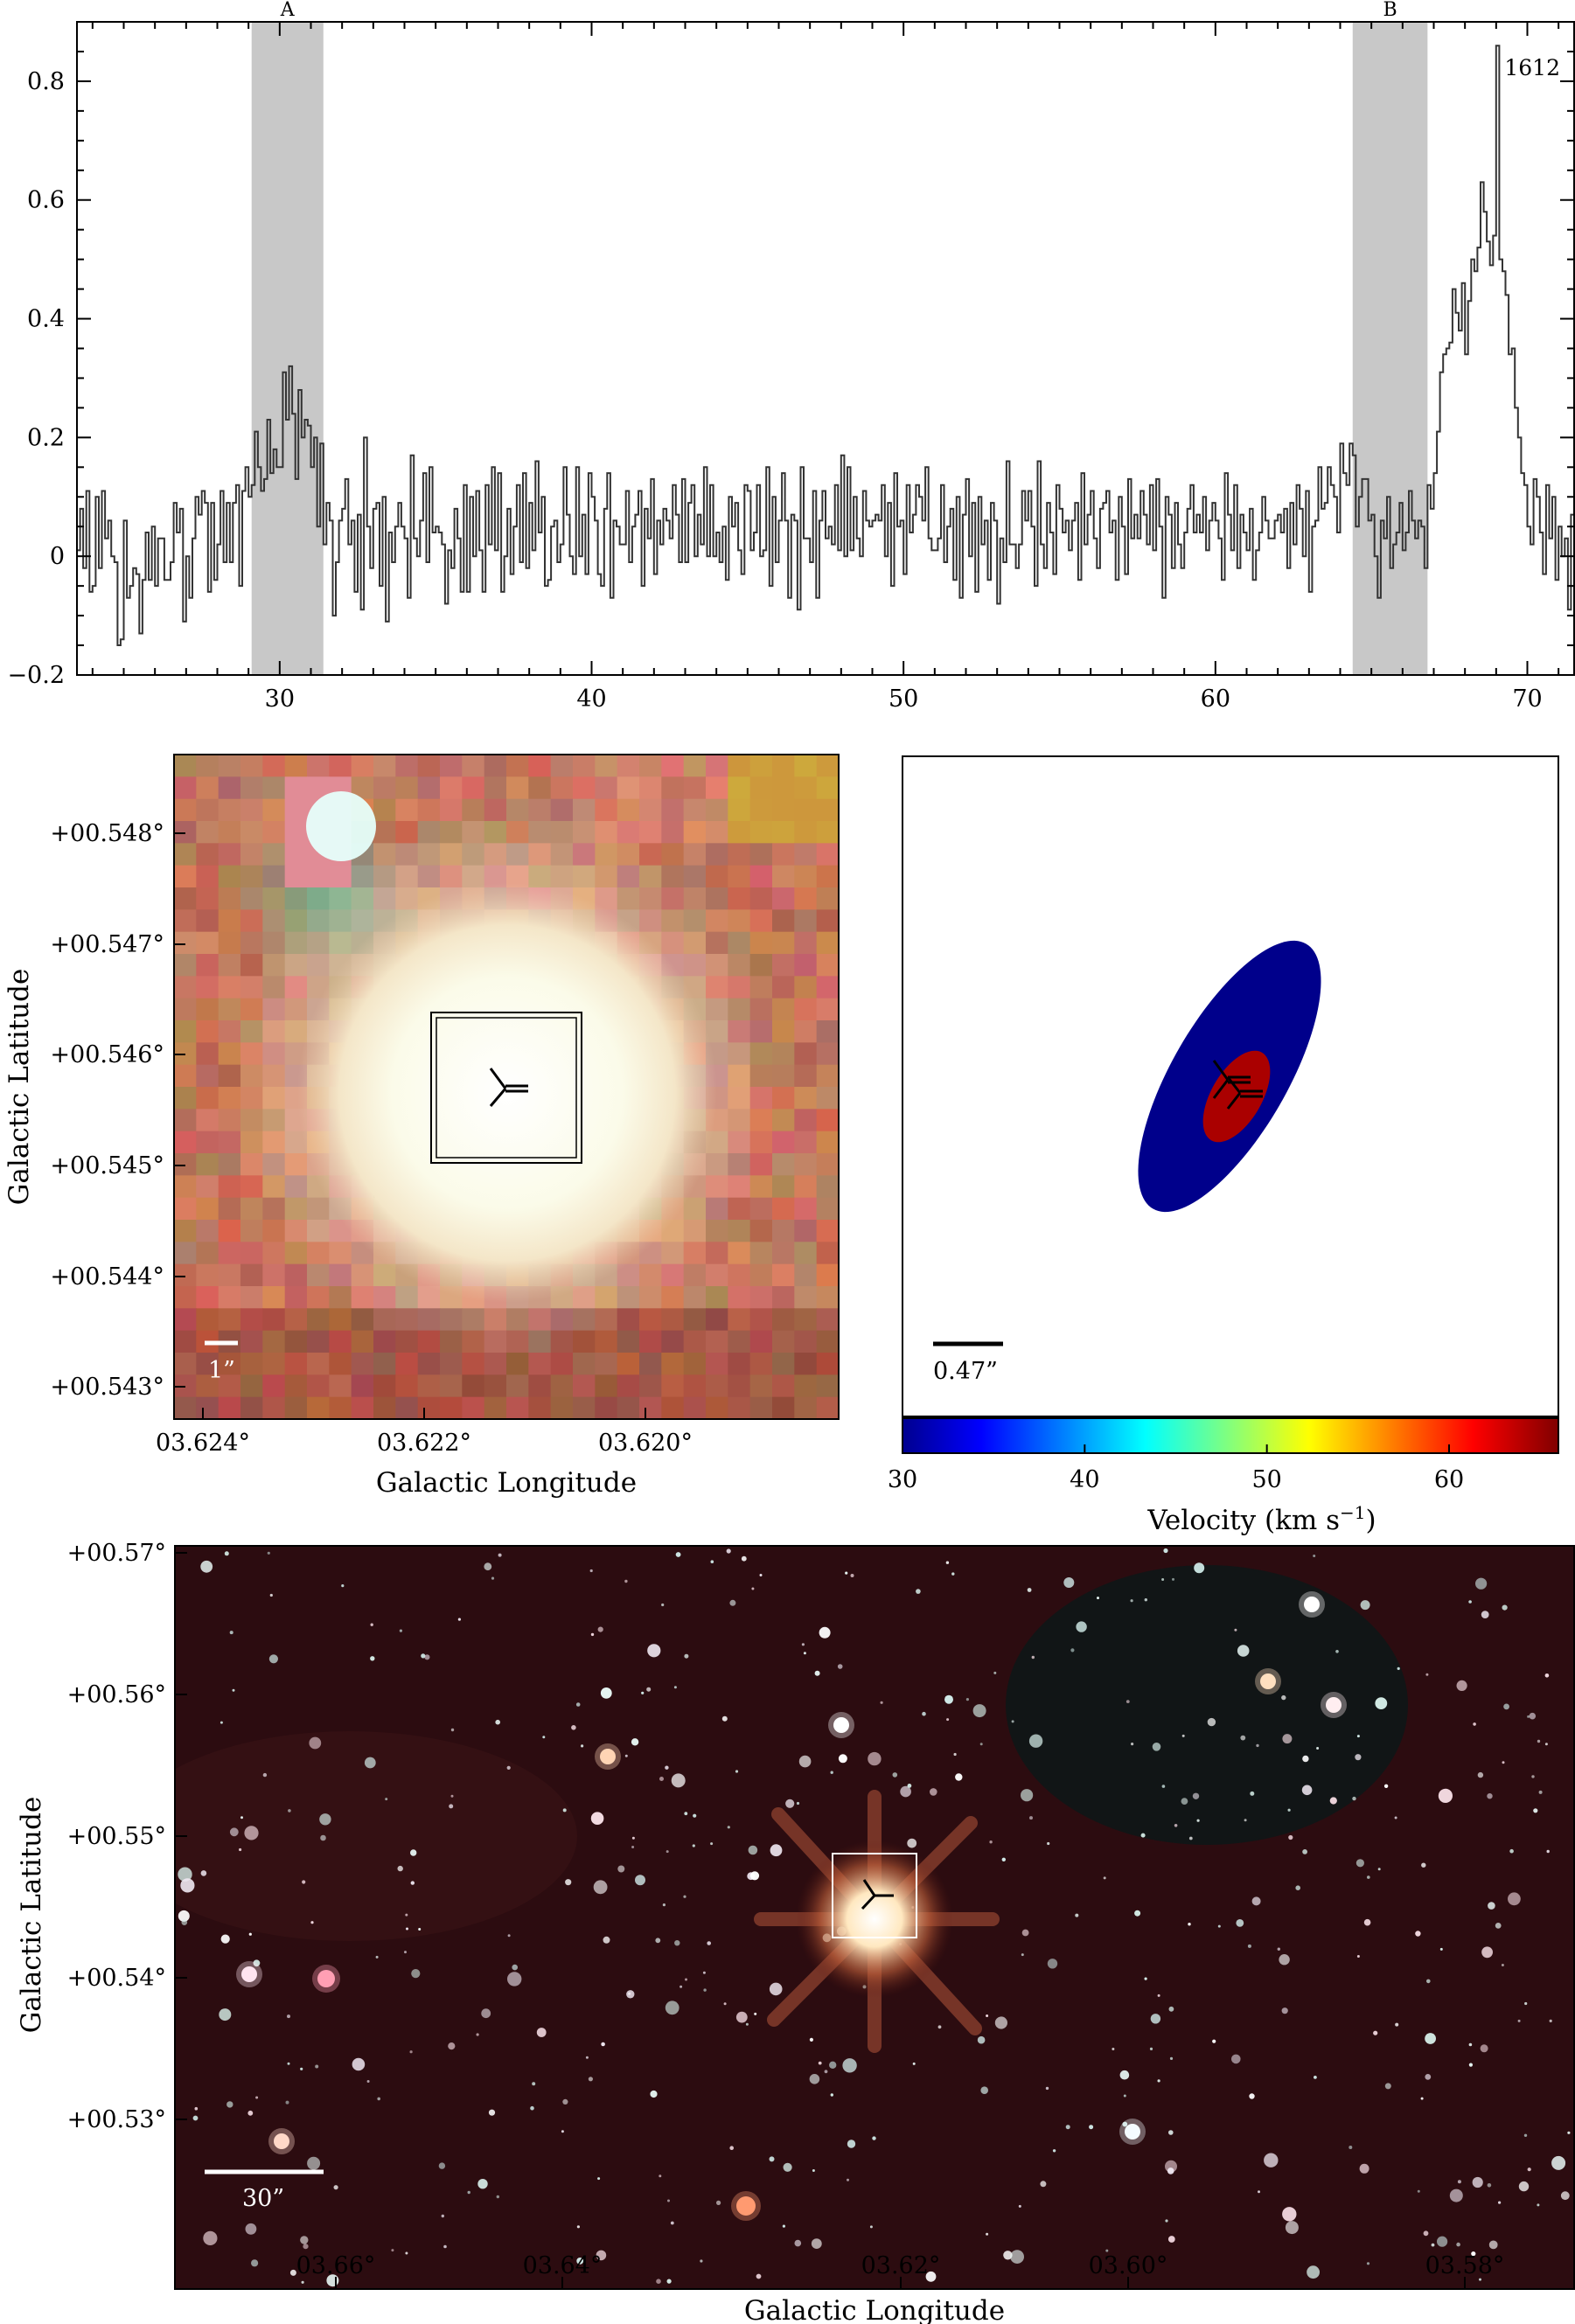  I want to click on maser-position-marker, so click(508, 1087).